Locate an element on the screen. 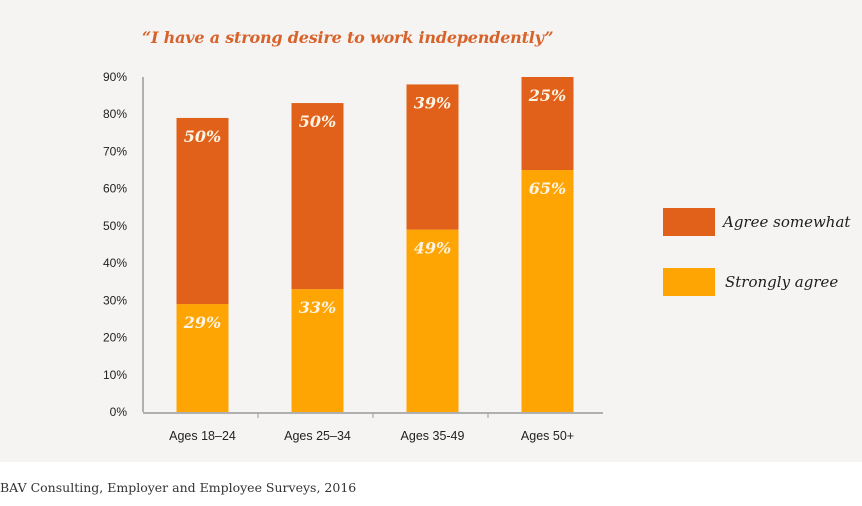  legend-item-strongly-agree: Strongly agree is located at coordinates (750, 282).